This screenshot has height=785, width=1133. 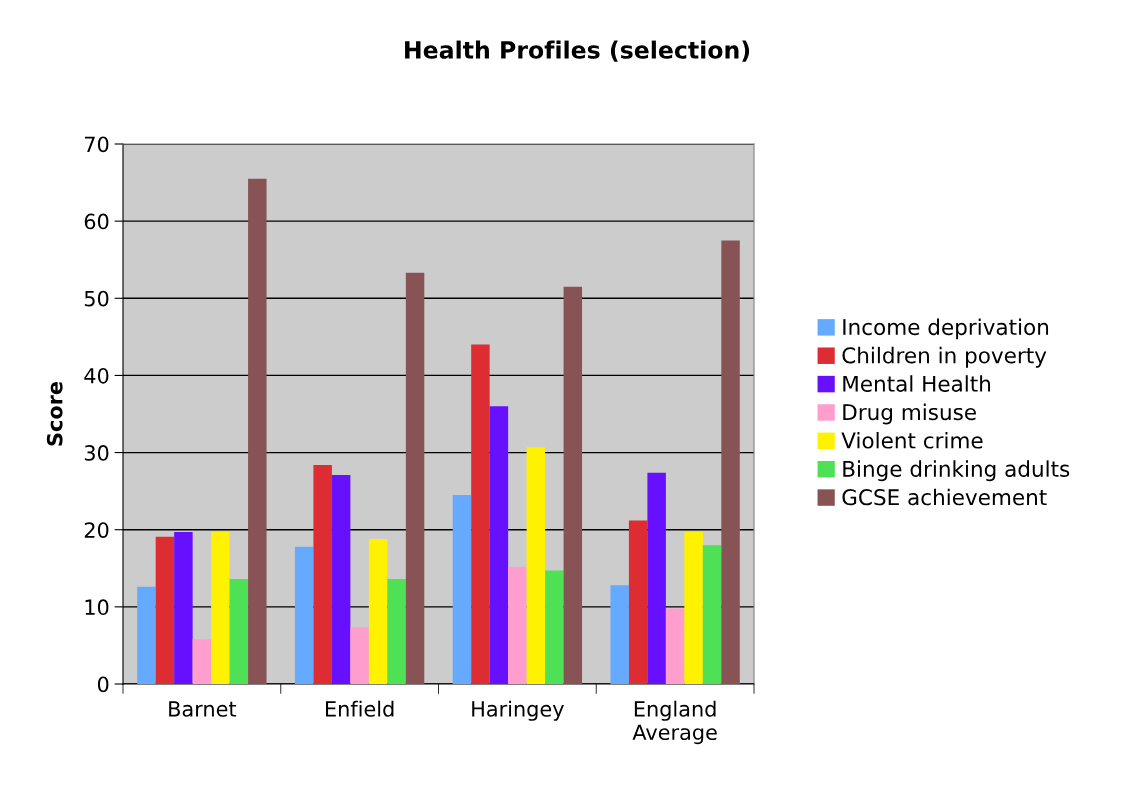 I want to click on x-tick-label: England Average, so click(x=674, y=722).